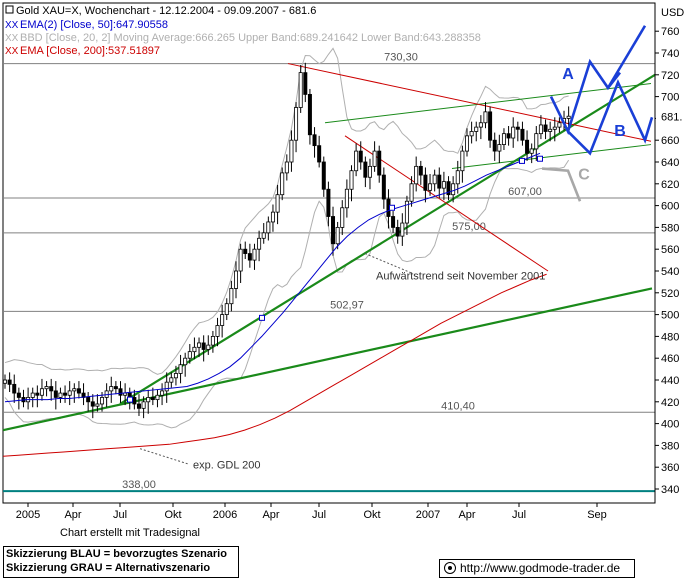 The height and width of the screenshot is (582, 684). I want to click on y-tick-label-720: 720, so click(670, 76).